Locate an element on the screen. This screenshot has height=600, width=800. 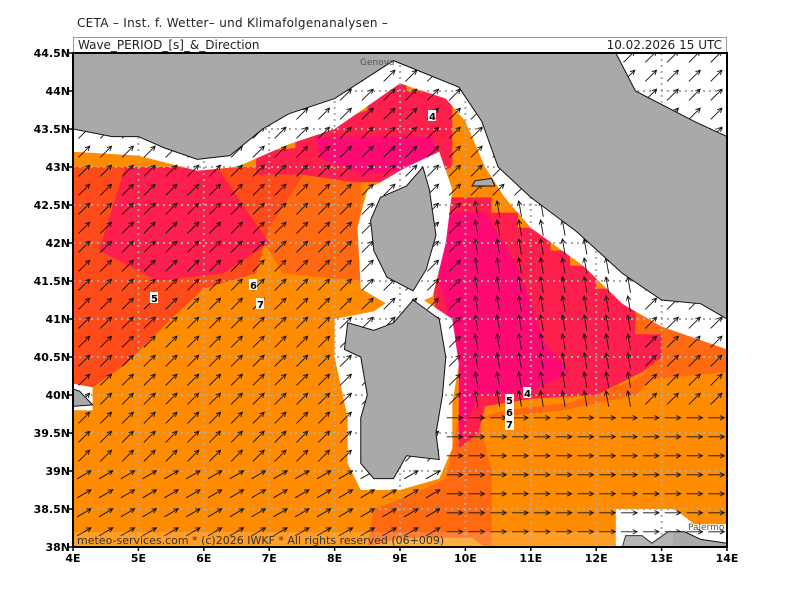
contour-label: 5 is located at coordinates (154, 299).